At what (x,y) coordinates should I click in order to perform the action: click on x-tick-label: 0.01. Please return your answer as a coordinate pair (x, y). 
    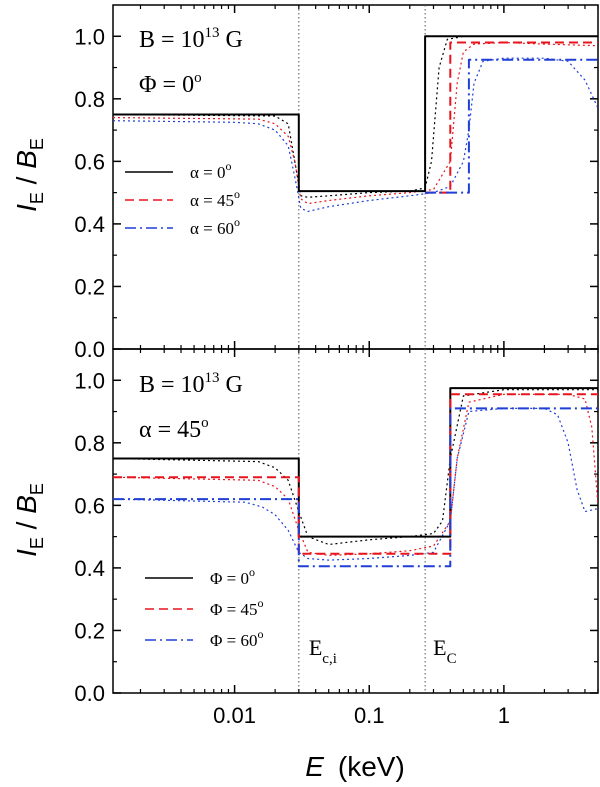
    Looking at the image, I should click on (234, 715).